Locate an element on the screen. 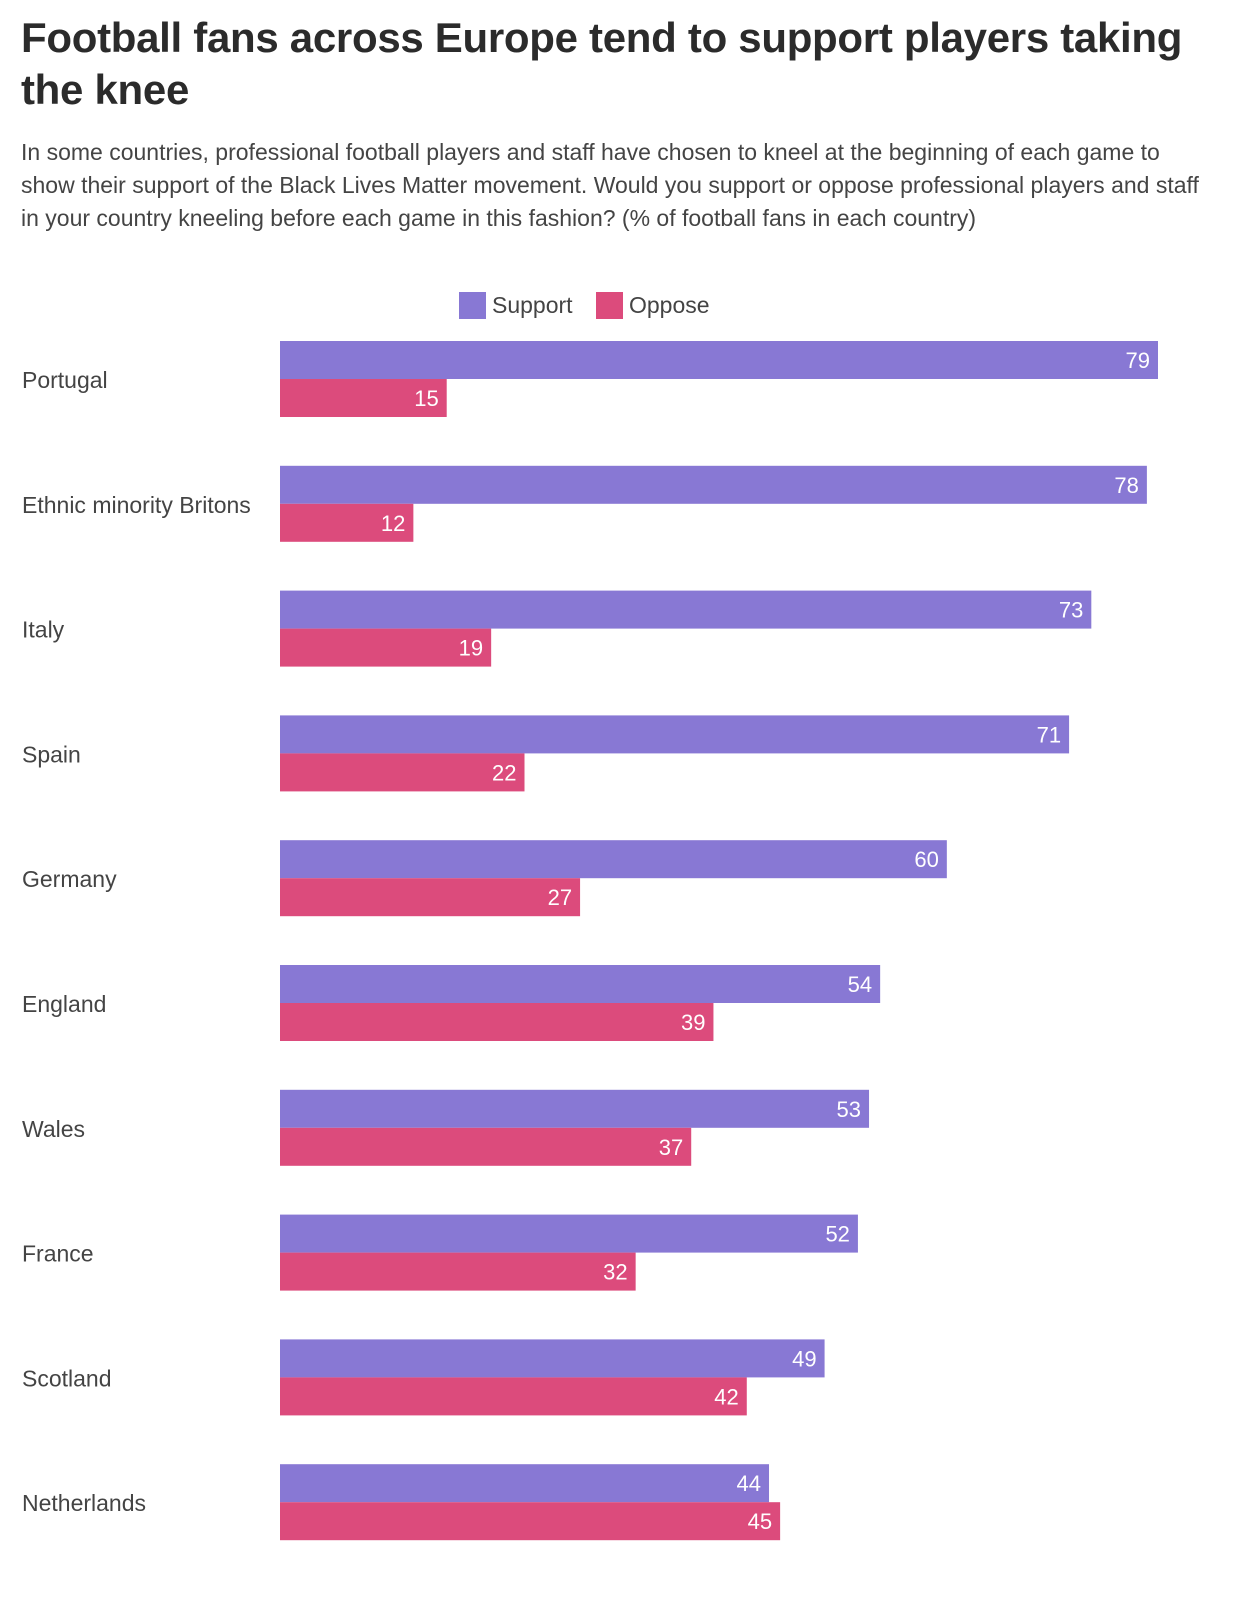 Image resolution: width=1250 pixels, height=1617 pixels. legend-item-oppose: Oppose is located at coordinates (653, 305).